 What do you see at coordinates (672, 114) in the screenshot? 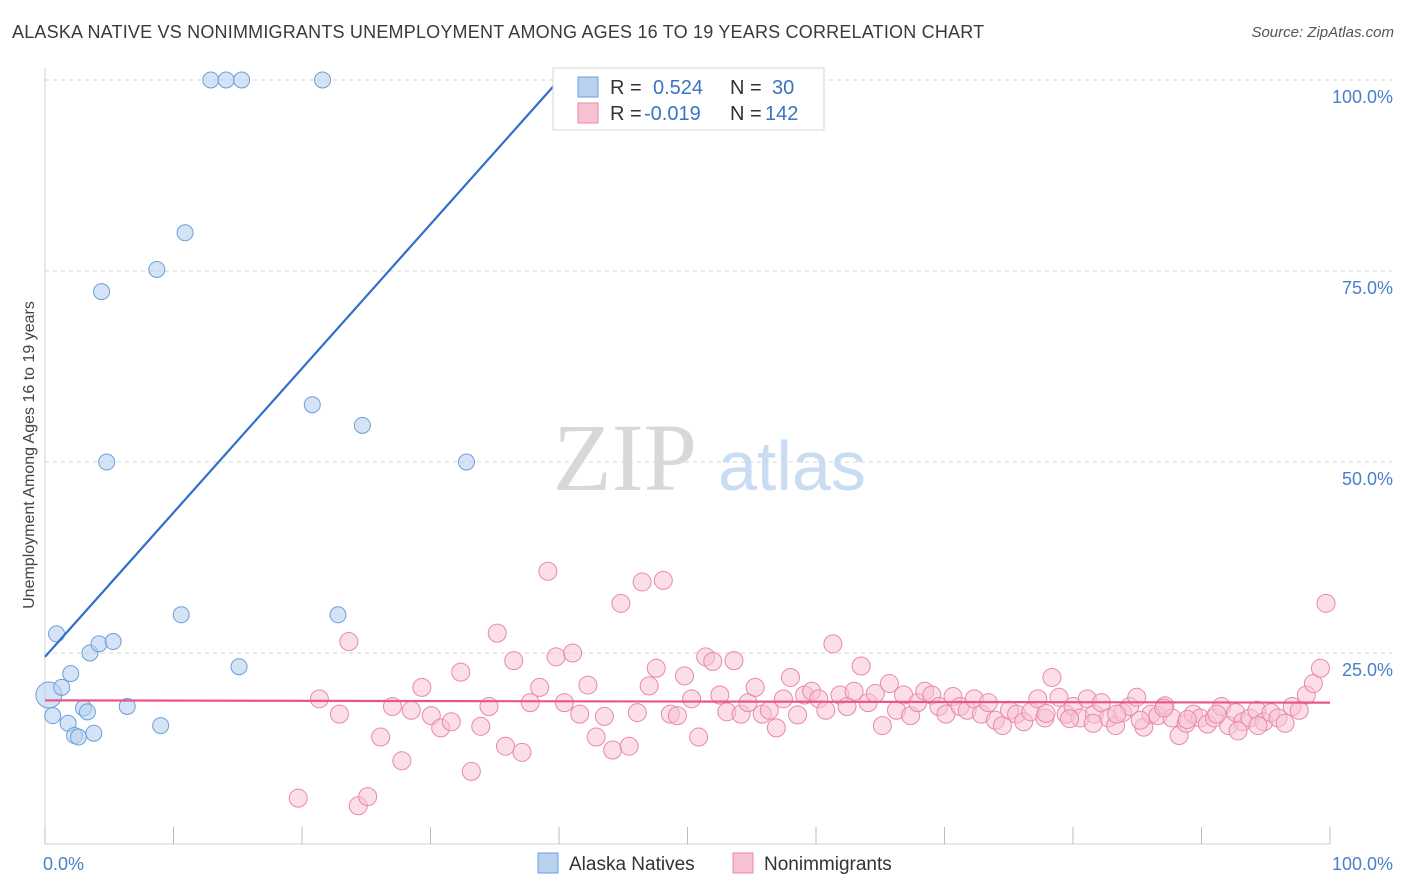
I see `legend-r-value-2: -0.019` at bounding box center [672, 114].